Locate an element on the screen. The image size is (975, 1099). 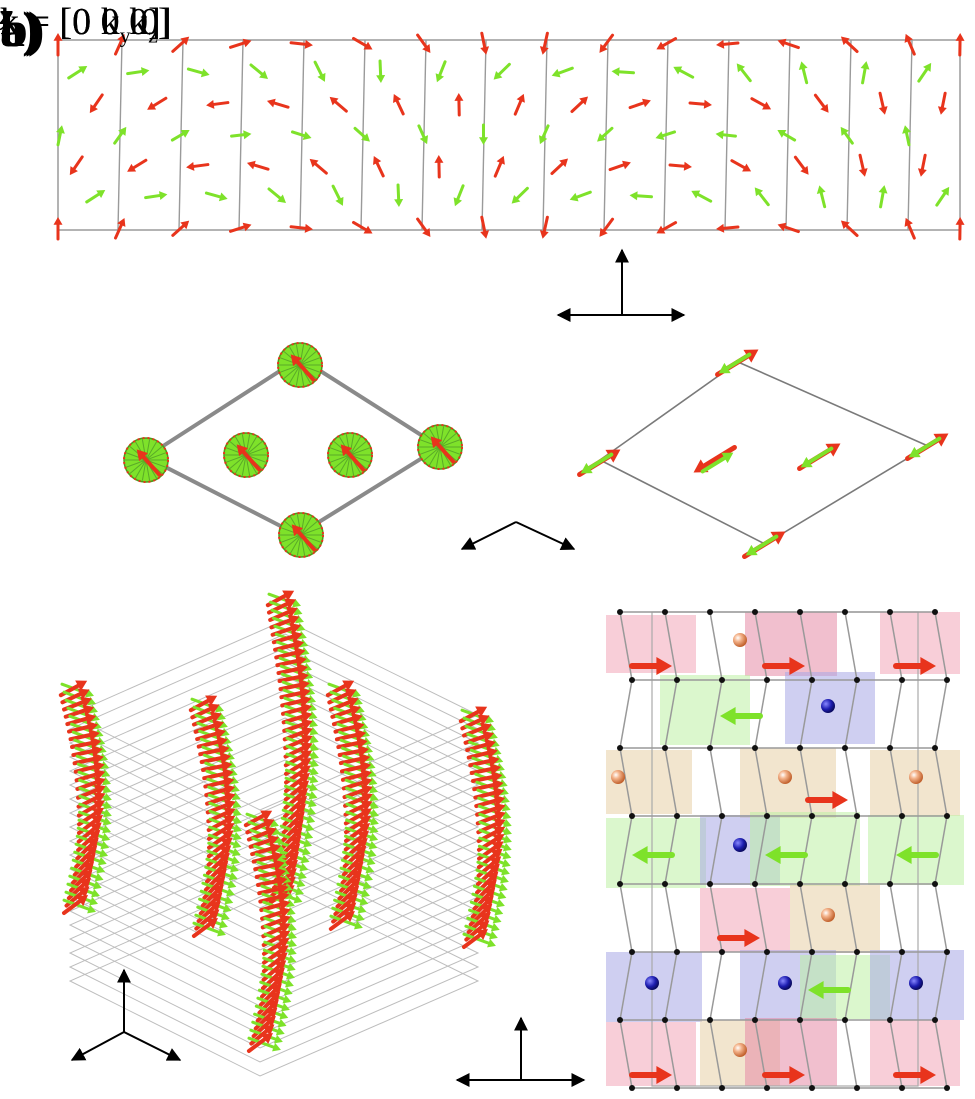
blue-atom is located at coordinates (740, 845).